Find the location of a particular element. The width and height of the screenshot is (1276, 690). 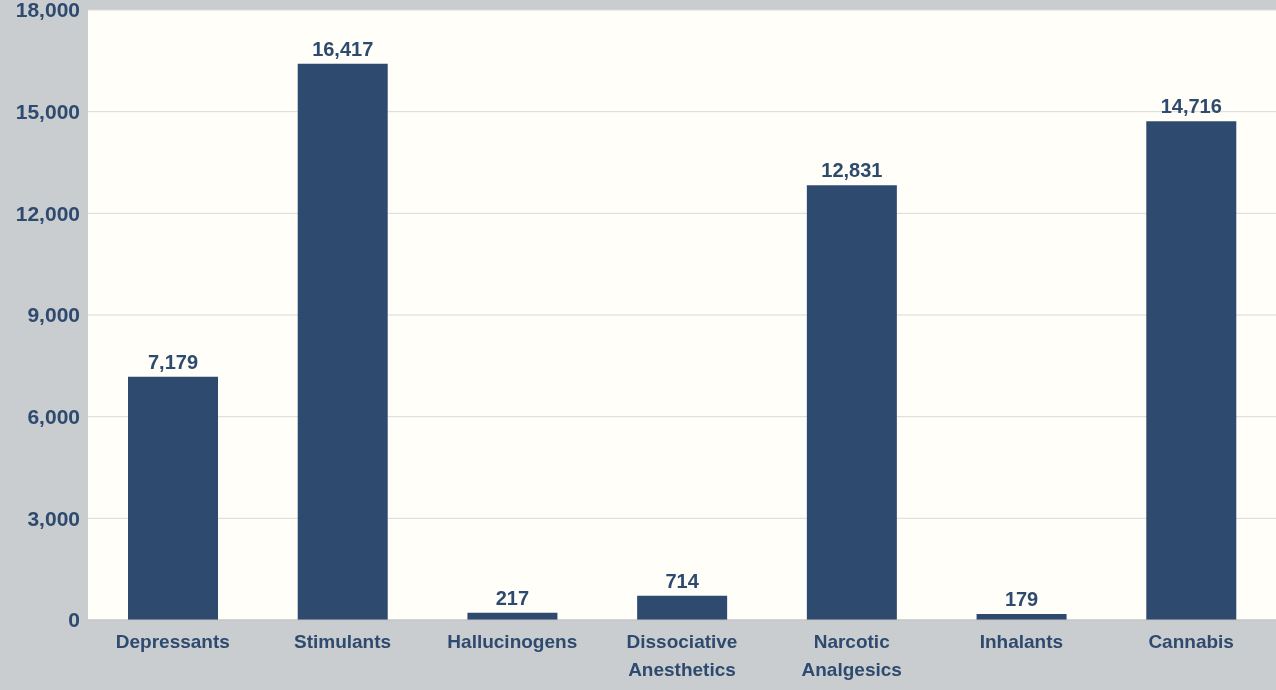

x-tick-label: Stimulants is located at coordinates (343, 641).